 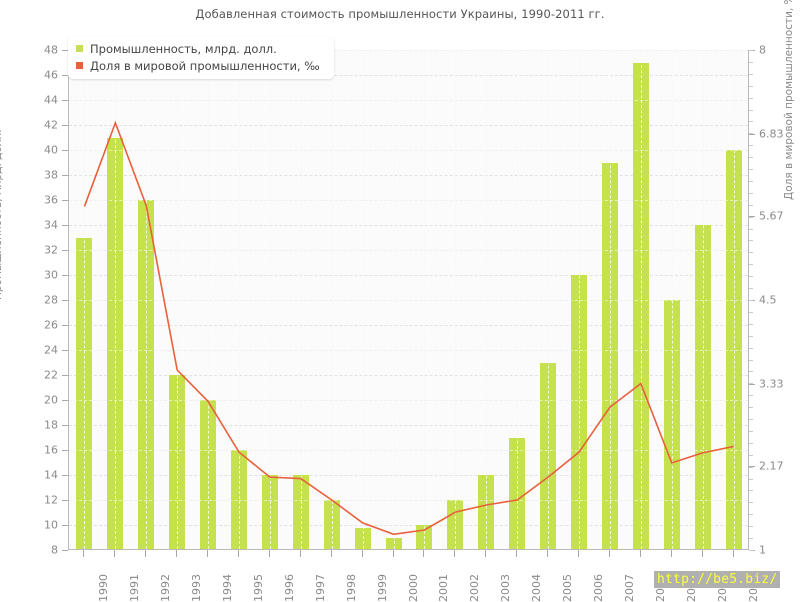 What do you see at coordinates (51, 100) in the screenshot?
I see `y-tick-label-left: 44` at bounding box center [51, 100].